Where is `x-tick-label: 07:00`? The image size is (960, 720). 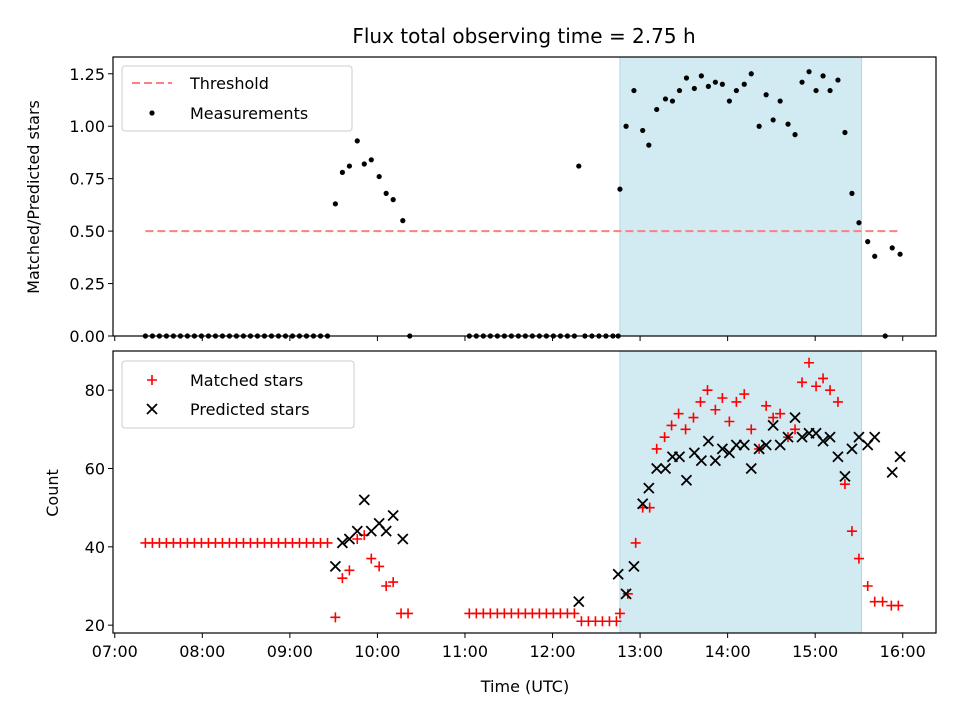 x-tick-label: 07:00 is located at coordinates (115, 651).